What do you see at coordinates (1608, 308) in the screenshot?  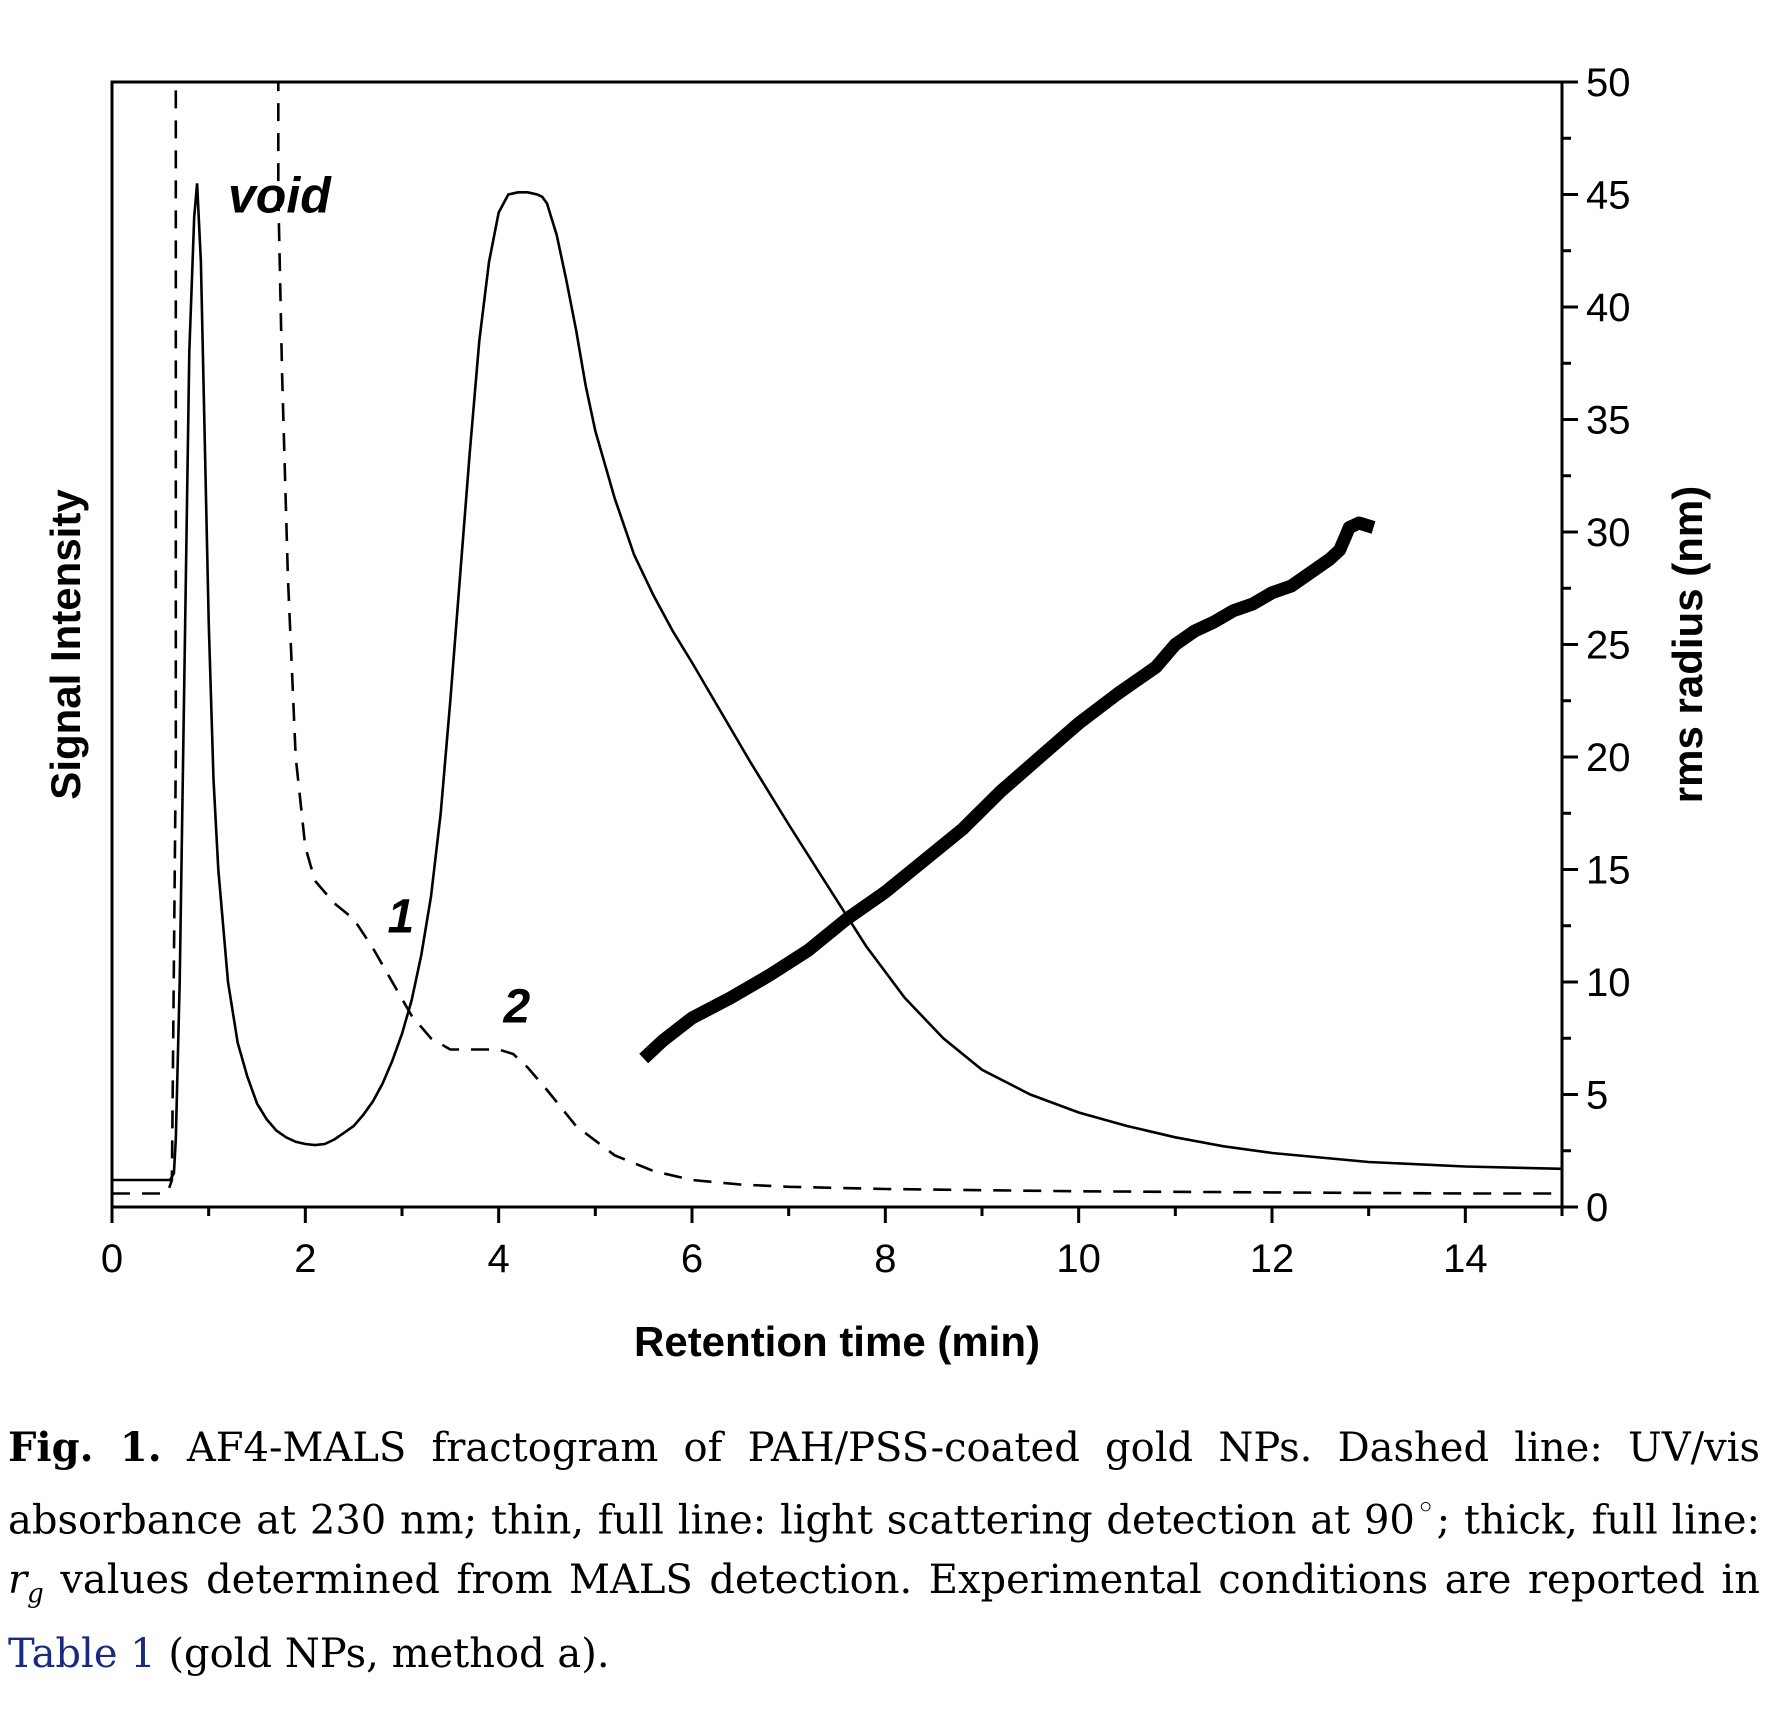 I see `y-right-tick-label: 40` at bounding box center [1608, 308].